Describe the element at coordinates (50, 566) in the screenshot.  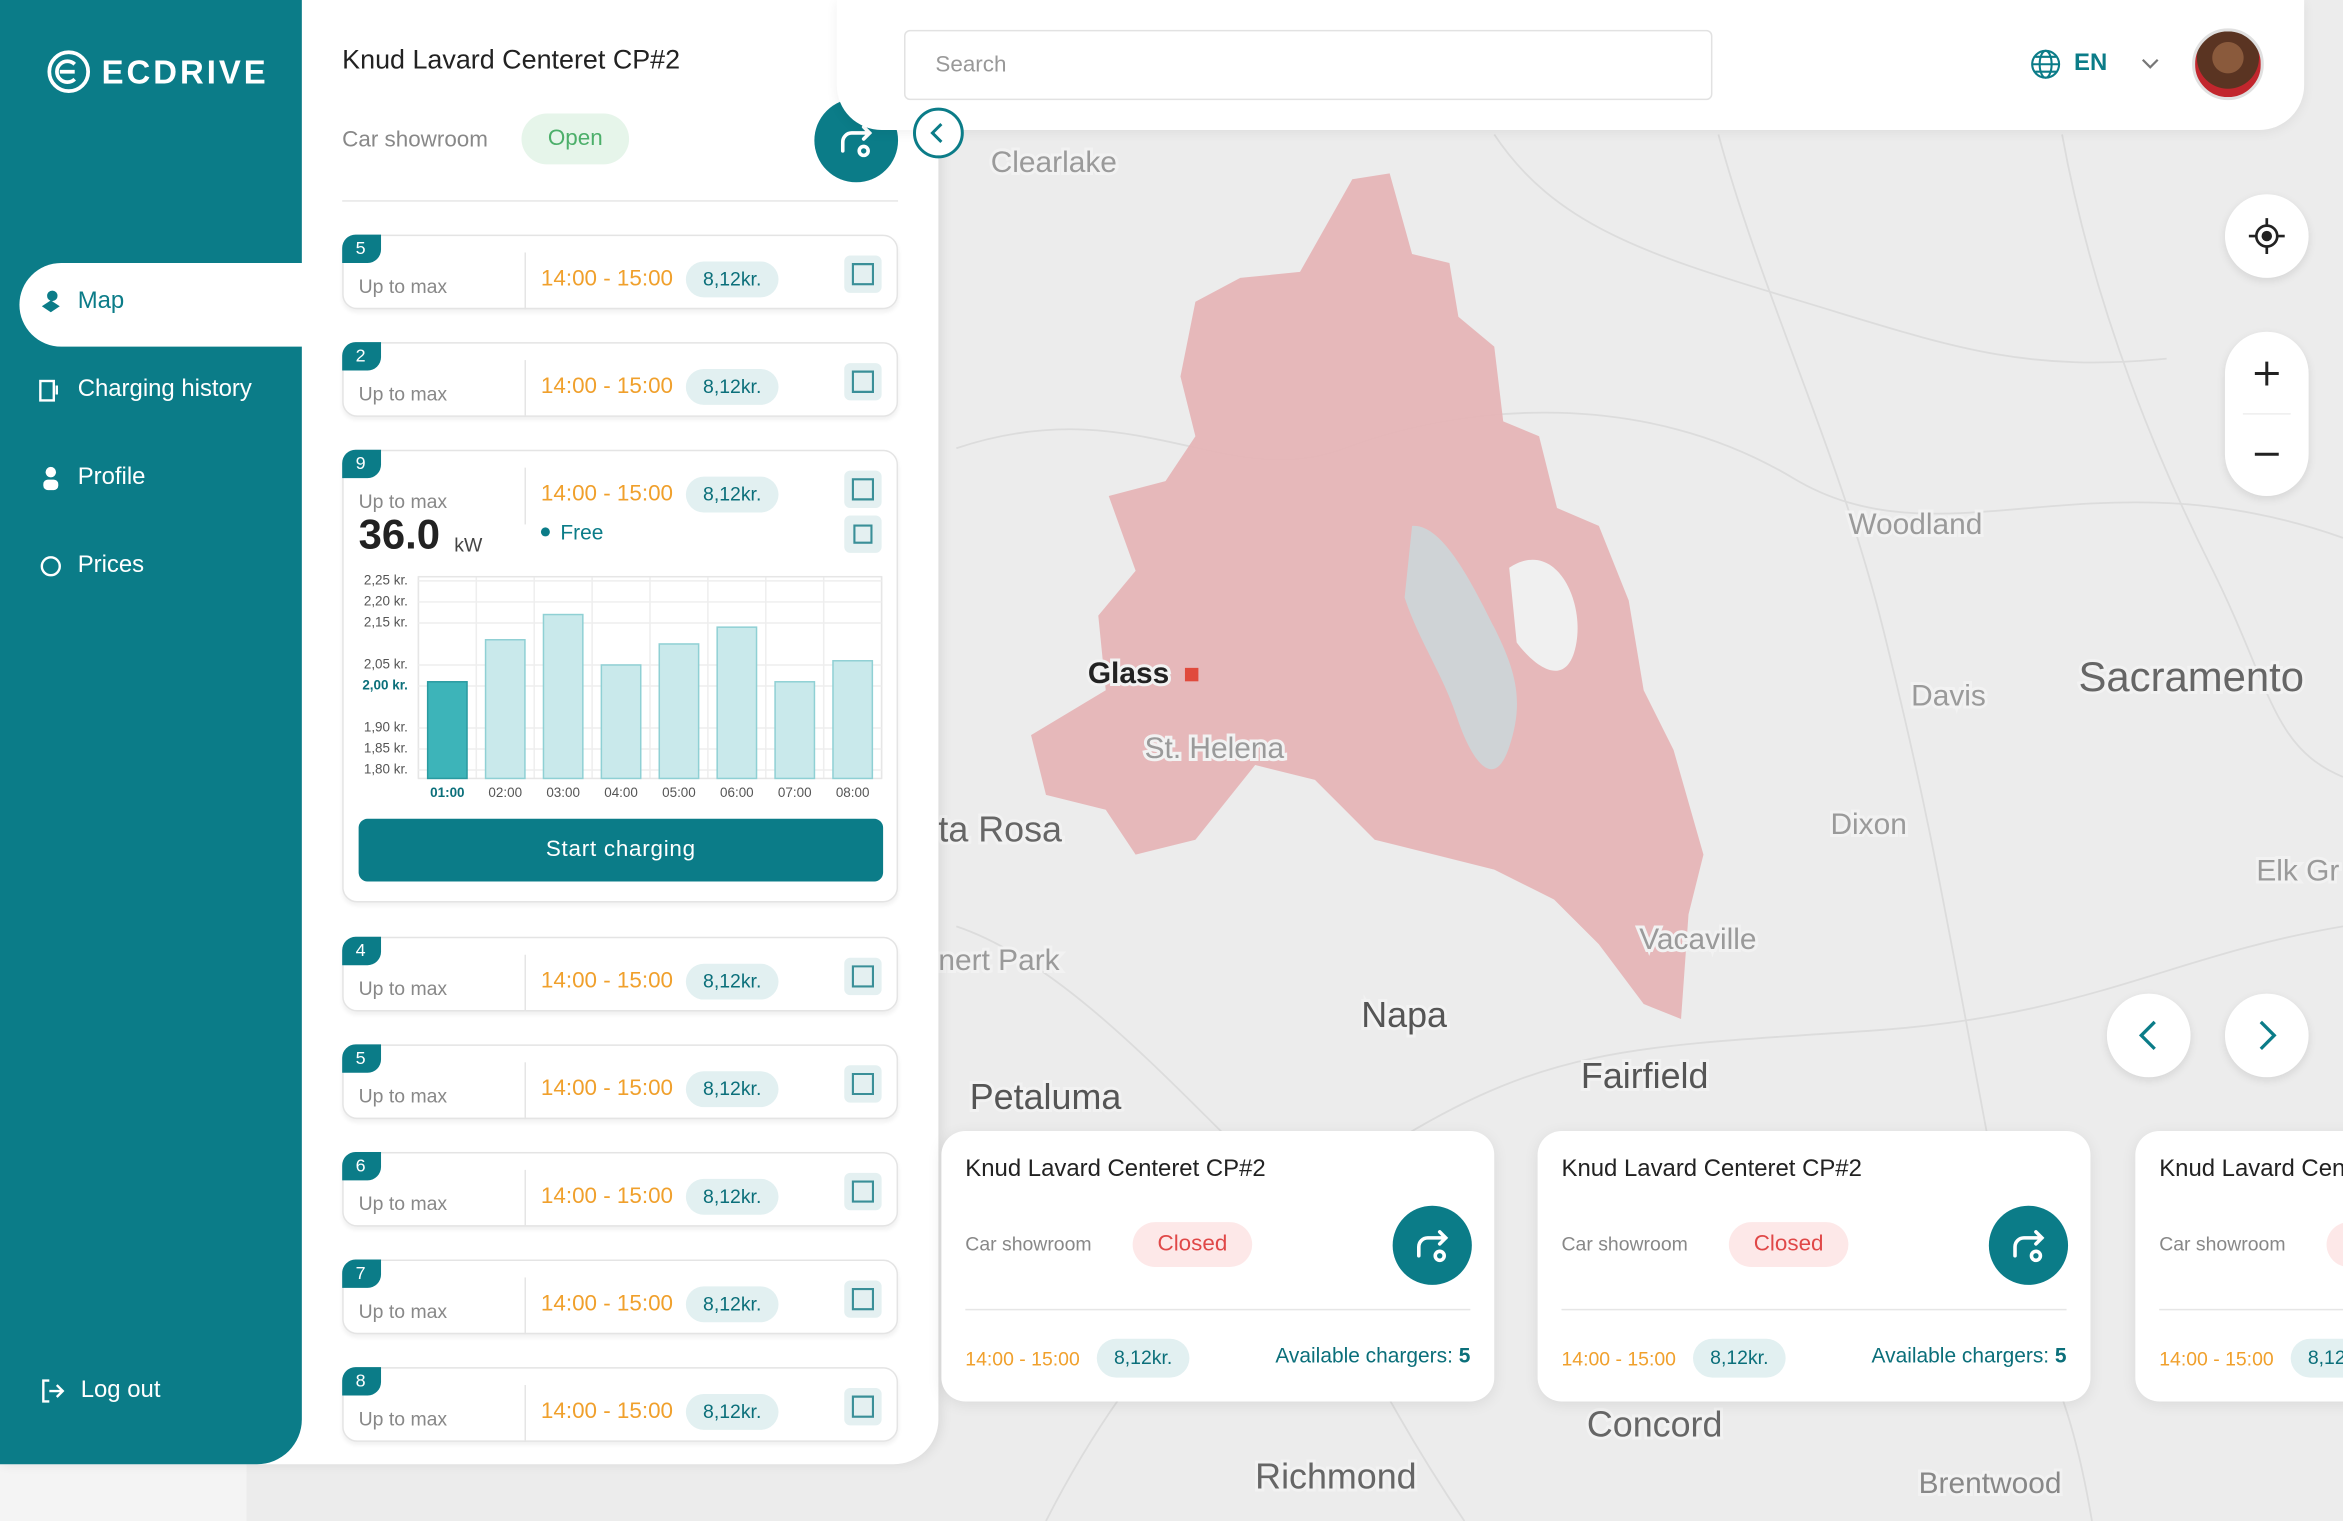
I see `nav-icon` at that location.